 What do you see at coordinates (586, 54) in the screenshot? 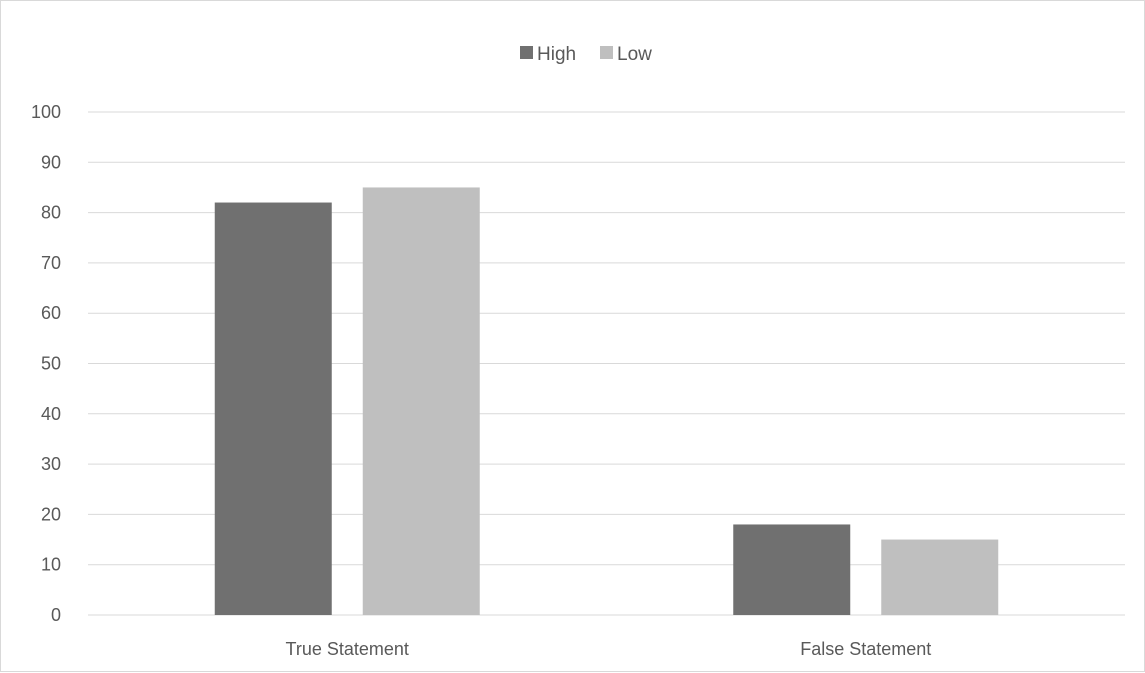
I see `legend: High Low` at bounding box center [586, 54].